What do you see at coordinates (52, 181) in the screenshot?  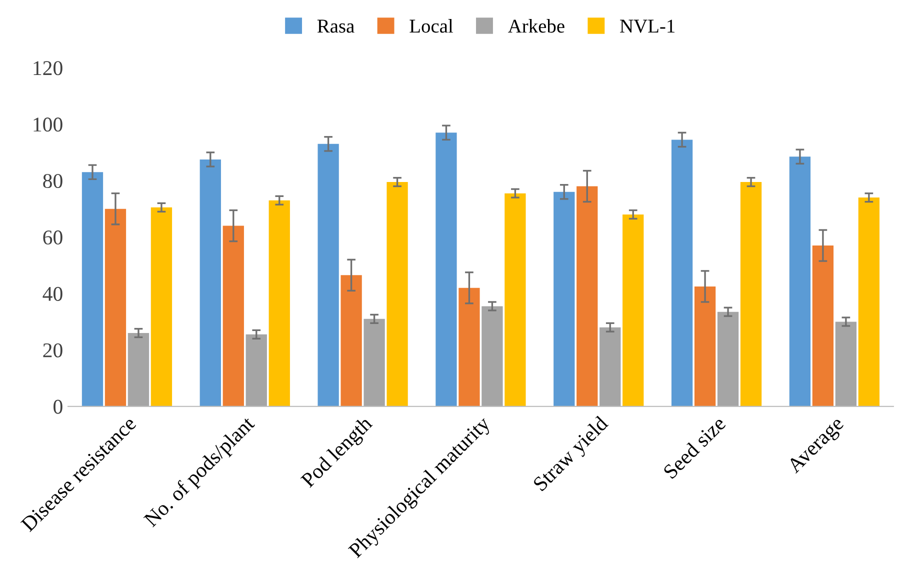 I see `y-tick-label: 80` at bounding box center [52, 181].